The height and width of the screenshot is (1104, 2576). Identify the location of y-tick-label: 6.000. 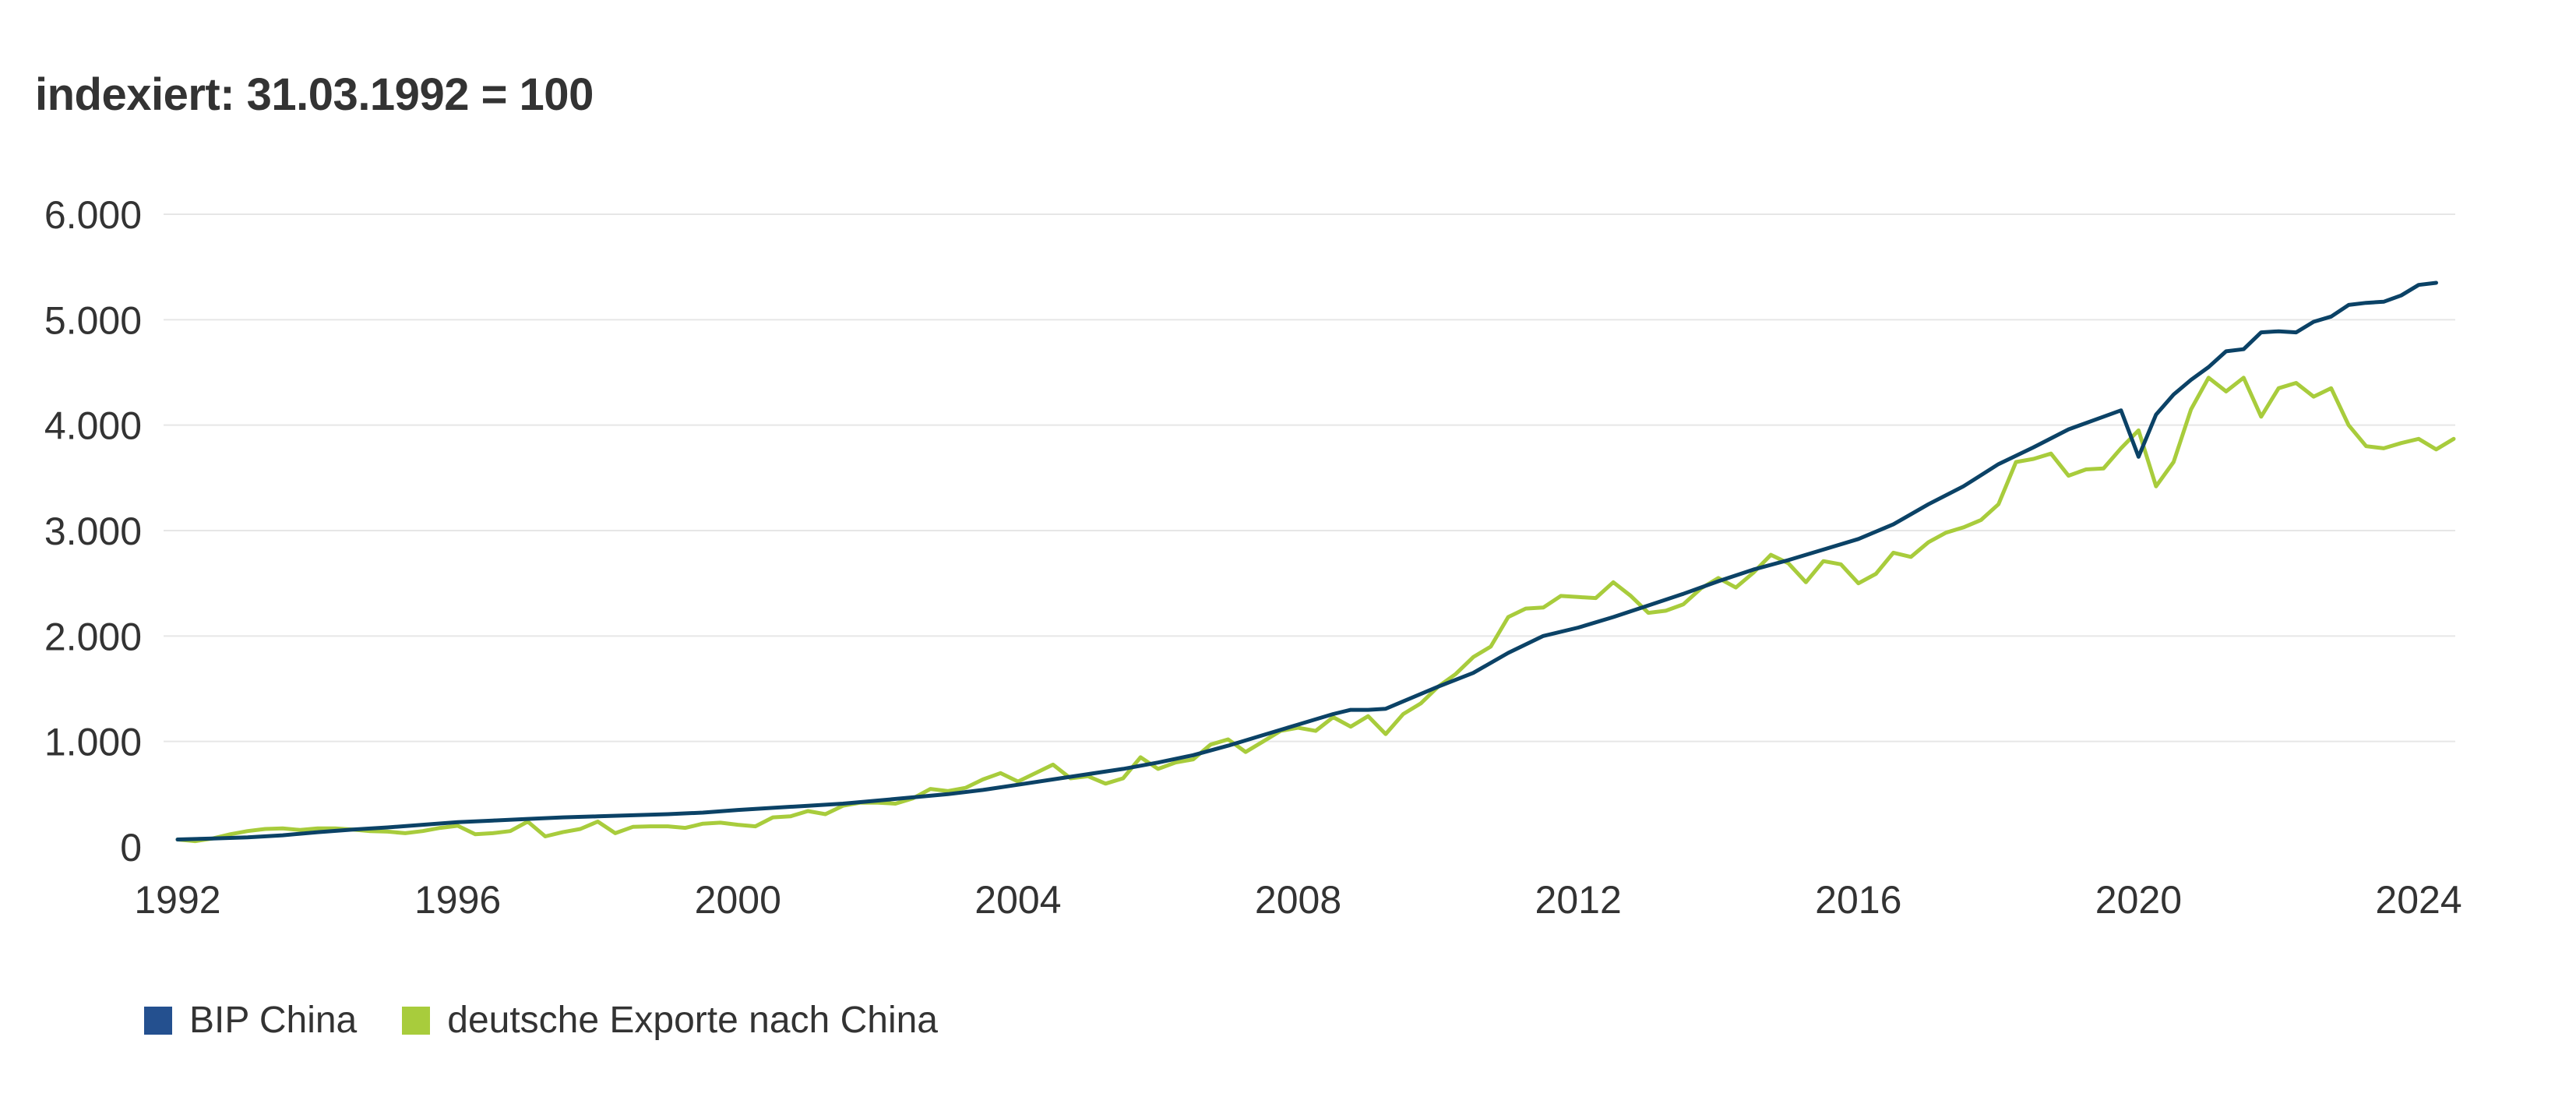
(93, 215).